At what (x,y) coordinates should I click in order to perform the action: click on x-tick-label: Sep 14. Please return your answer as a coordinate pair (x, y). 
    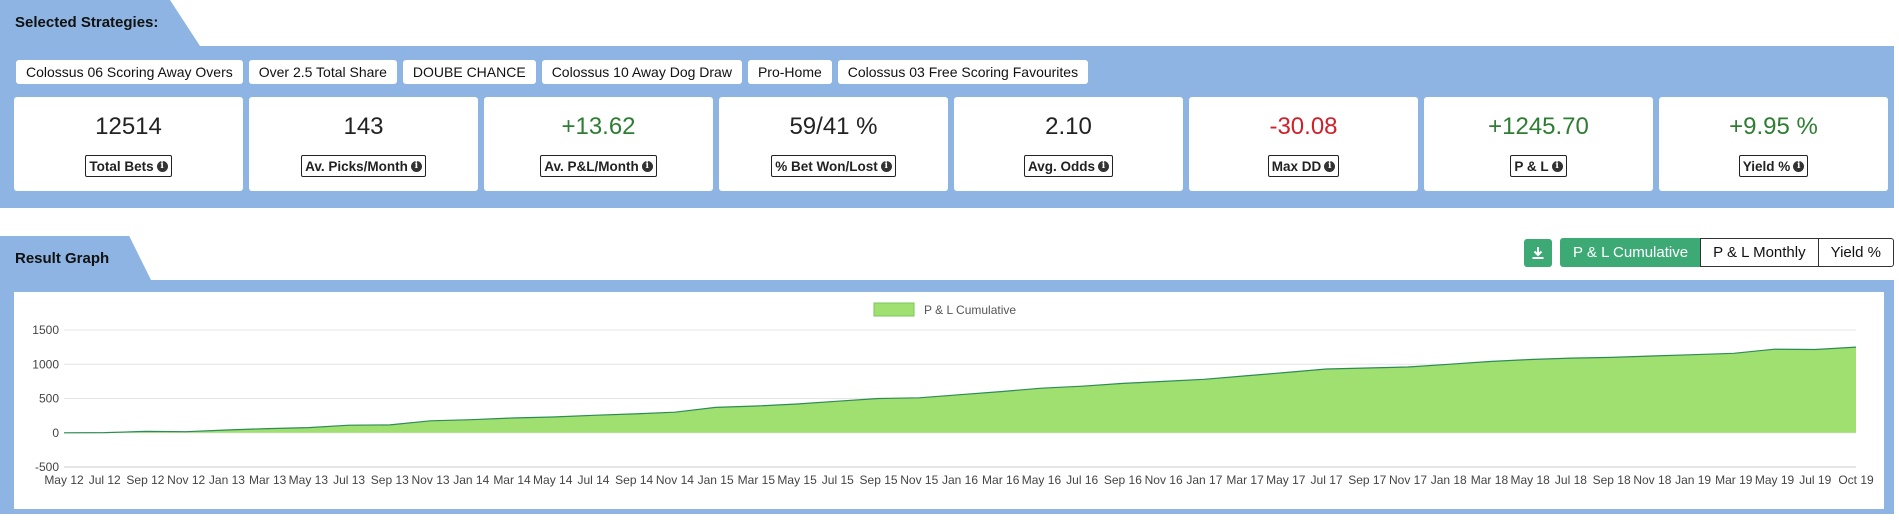
    Looking at the image, I should click on (634, 480).